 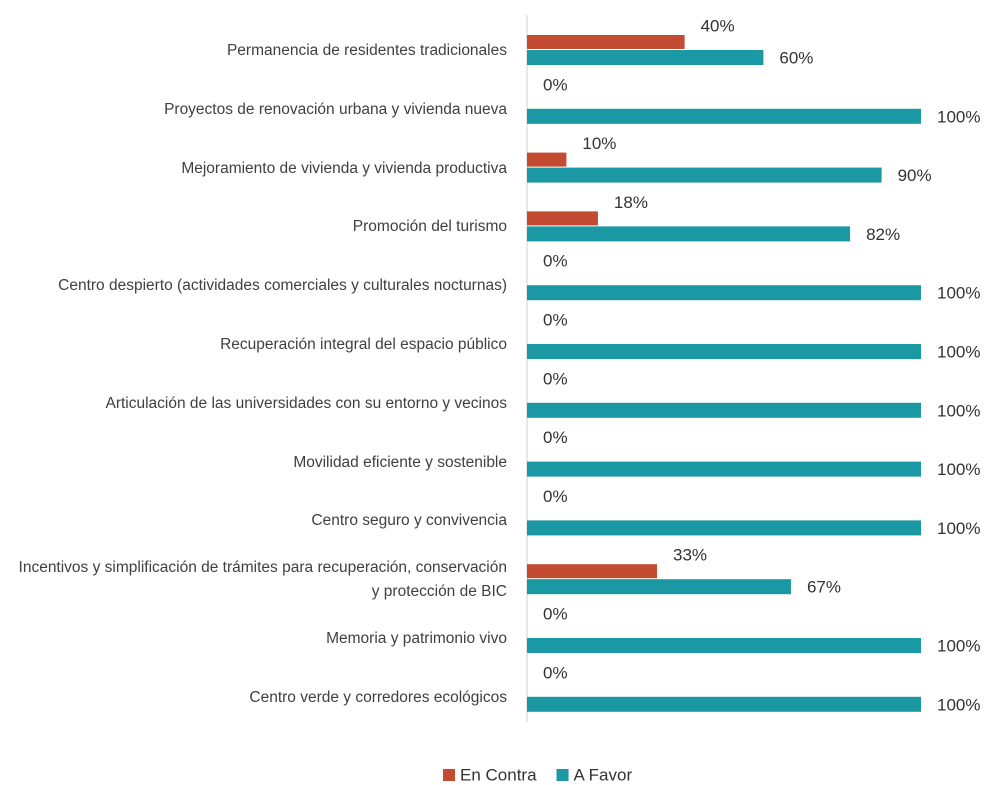 What do you see at coordinates (366, 50) in the screenshot?
I see `category-label: Permanencia de residentes tradicionales` at bounding box center [366, 50].